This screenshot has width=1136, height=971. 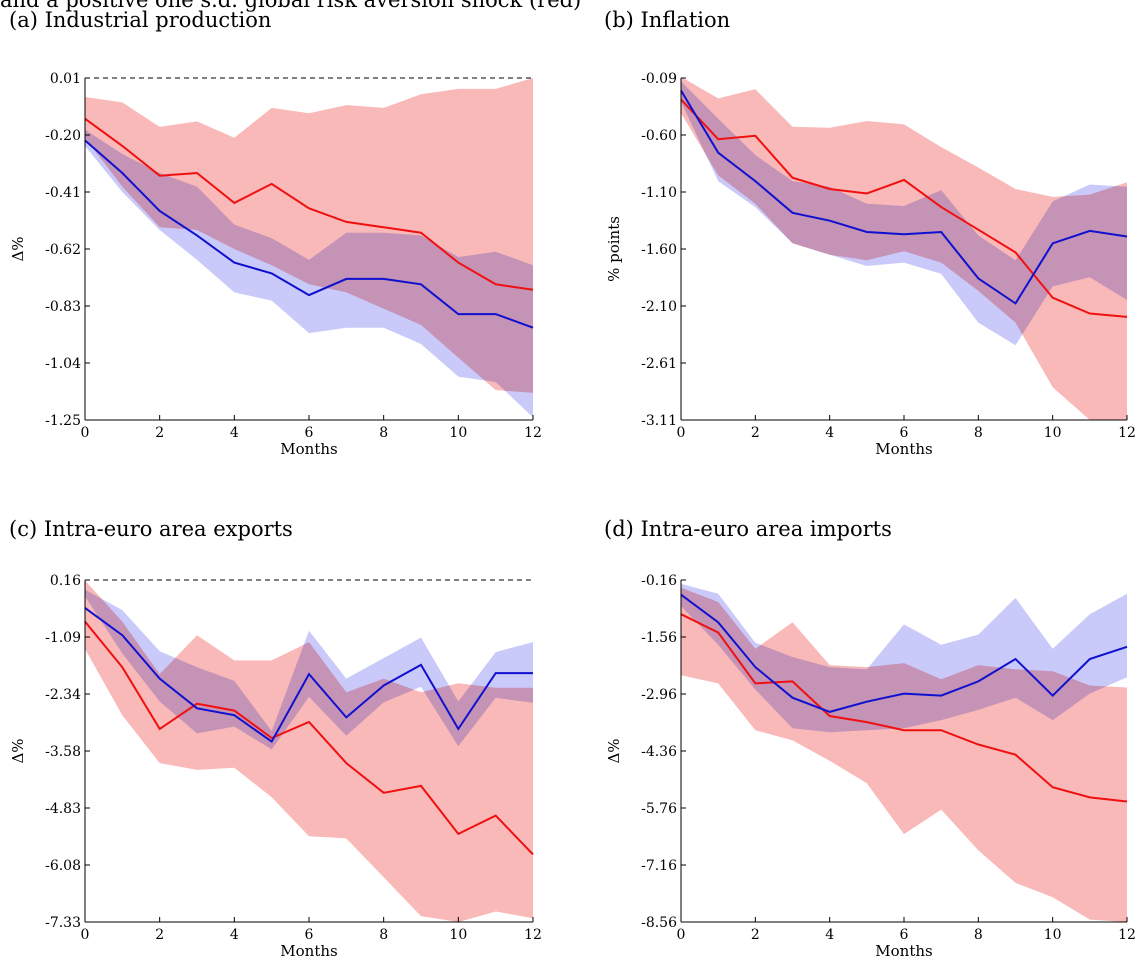 I want to click on y-tick-label: -3.58, so click(x=63, y=752).